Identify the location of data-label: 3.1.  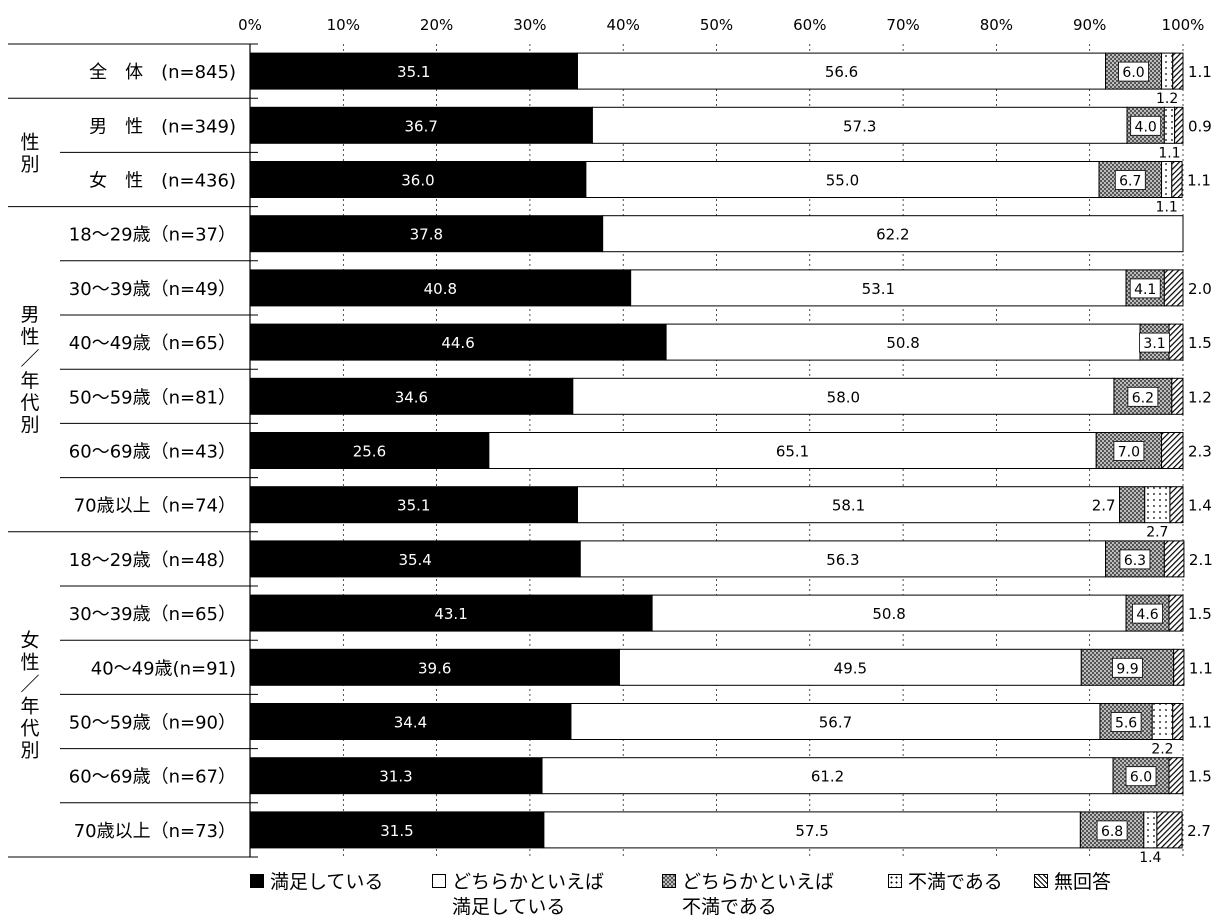
(1154, 344).